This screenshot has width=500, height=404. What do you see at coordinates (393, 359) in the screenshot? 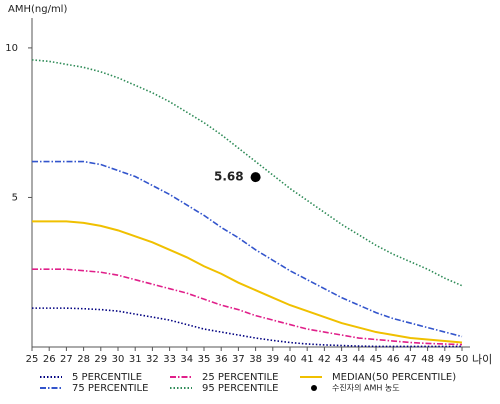
I see `x-tick-label: 46` at bounding box center [393, 359].